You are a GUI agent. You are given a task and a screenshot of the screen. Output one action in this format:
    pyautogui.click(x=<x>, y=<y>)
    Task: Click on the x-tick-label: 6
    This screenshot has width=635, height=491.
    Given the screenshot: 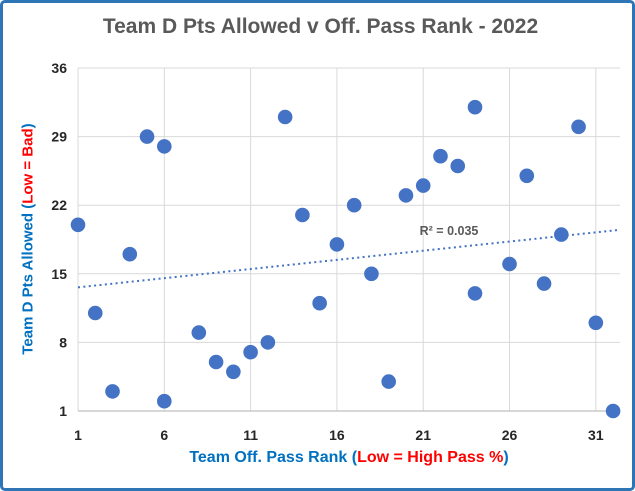 What is the action you would take?
    pyautogui.click(x=164, y=435)
    